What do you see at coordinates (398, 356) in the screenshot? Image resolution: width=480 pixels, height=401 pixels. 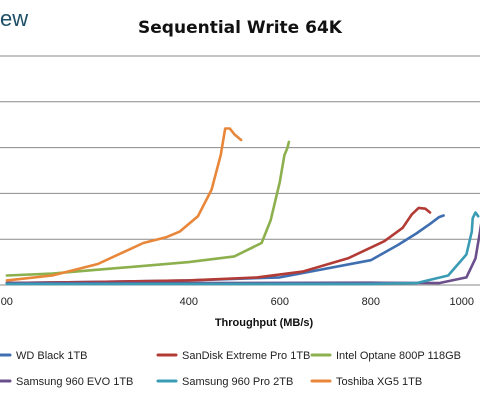 I see `legend-label: Intel Optane 800P 118GB` at bounding box center [398, 356].